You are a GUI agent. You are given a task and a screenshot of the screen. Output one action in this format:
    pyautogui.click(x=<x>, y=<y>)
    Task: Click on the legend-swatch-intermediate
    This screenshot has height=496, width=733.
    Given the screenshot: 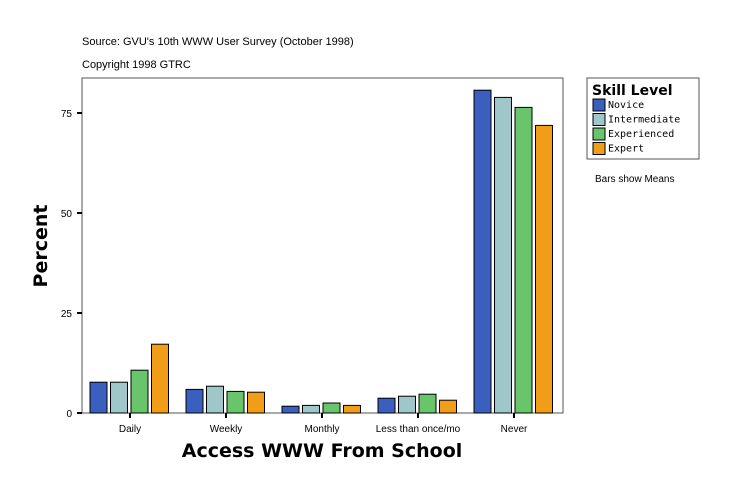 What is the action you would take?
    pyautogui.click(x=599, y=119)
    